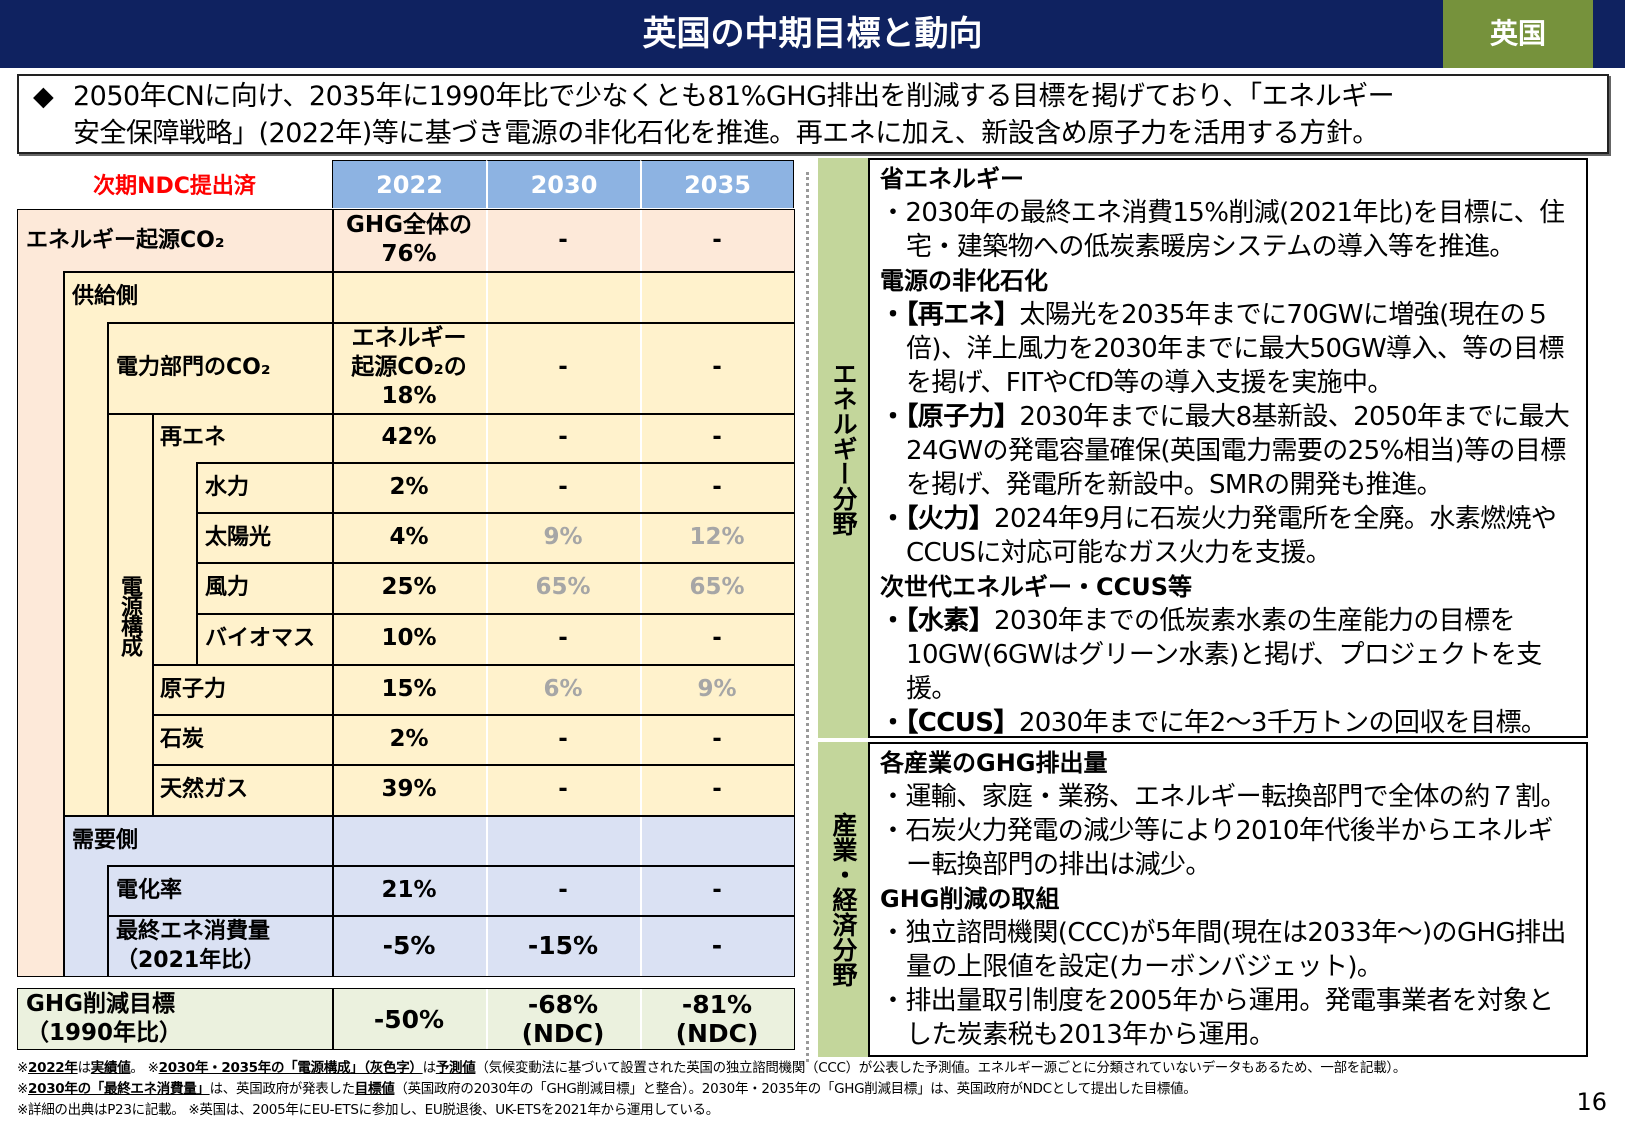 The width and height of the screenshot is (1625, 1125). I want to click on cell-final-energy-2022: -5%, so click(409, 945).